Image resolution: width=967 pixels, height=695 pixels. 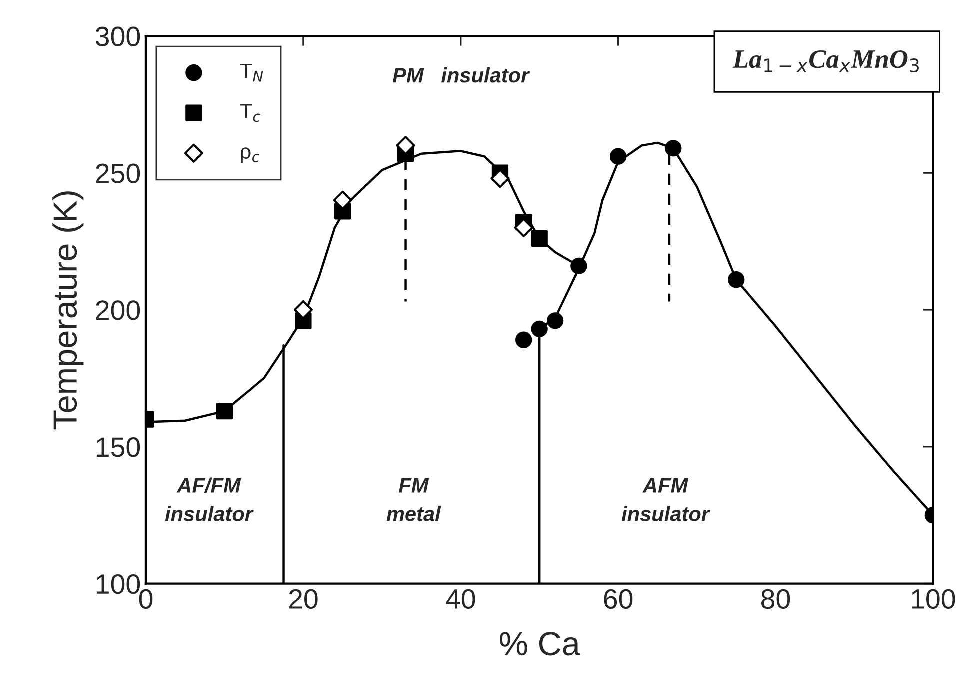 What do you see at coordinates (461, 599) in the screenshot?
I see `x-tick-label: 40` at bounding box center [461, 599].